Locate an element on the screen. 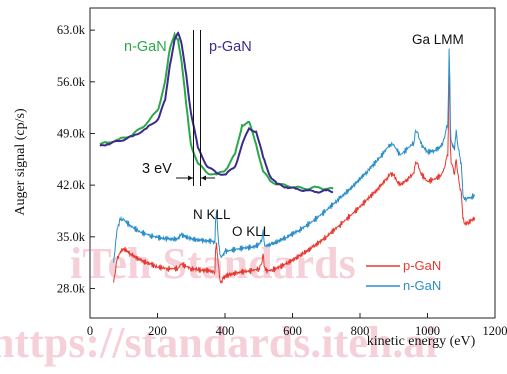 This screenshot has width=507, height=374. x-tick-label: 800 is located at coordinates (360, 331).